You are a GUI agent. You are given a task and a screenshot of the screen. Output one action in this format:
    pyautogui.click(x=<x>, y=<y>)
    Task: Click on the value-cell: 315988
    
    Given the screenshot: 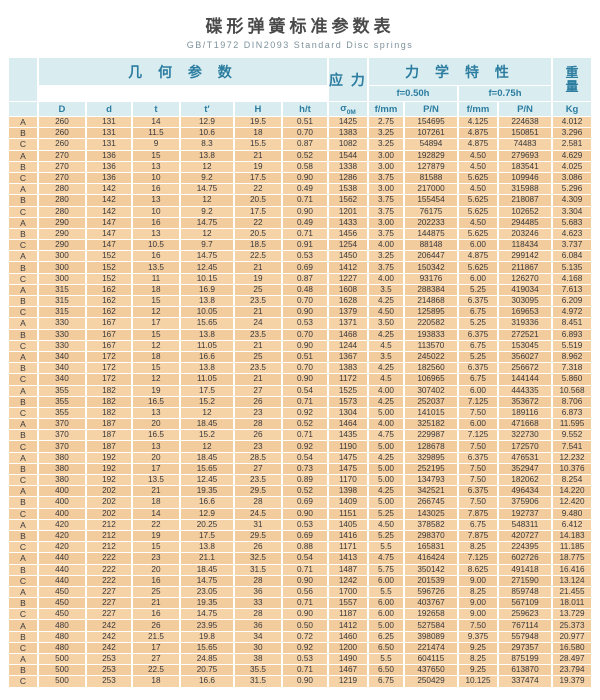 What is the action you would take?
    pyautogui.click(x=525, y=189)
    